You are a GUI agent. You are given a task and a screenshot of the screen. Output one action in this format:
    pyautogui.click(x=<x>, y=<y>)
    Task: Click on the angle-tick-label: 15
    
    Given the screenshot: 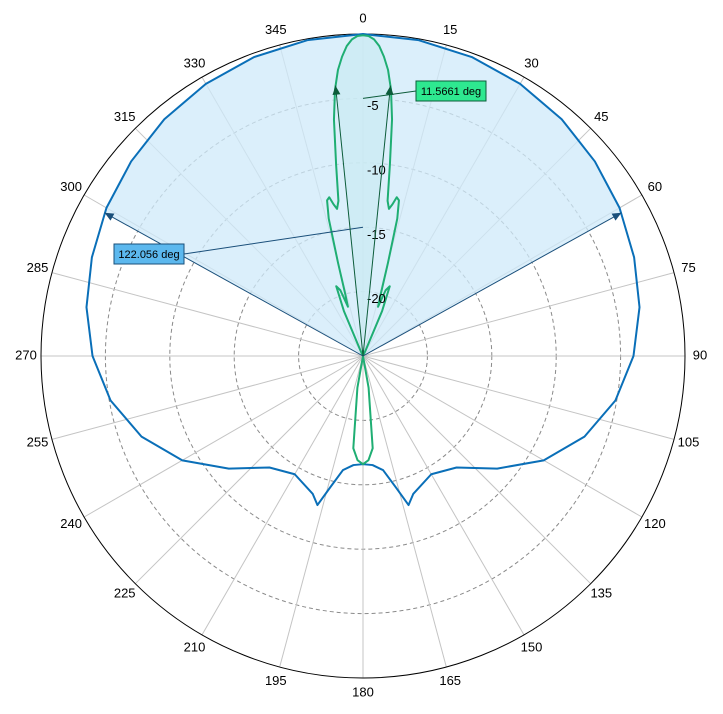 What is the action you would take?
    pyautogui.click(x=450, y=29)
    